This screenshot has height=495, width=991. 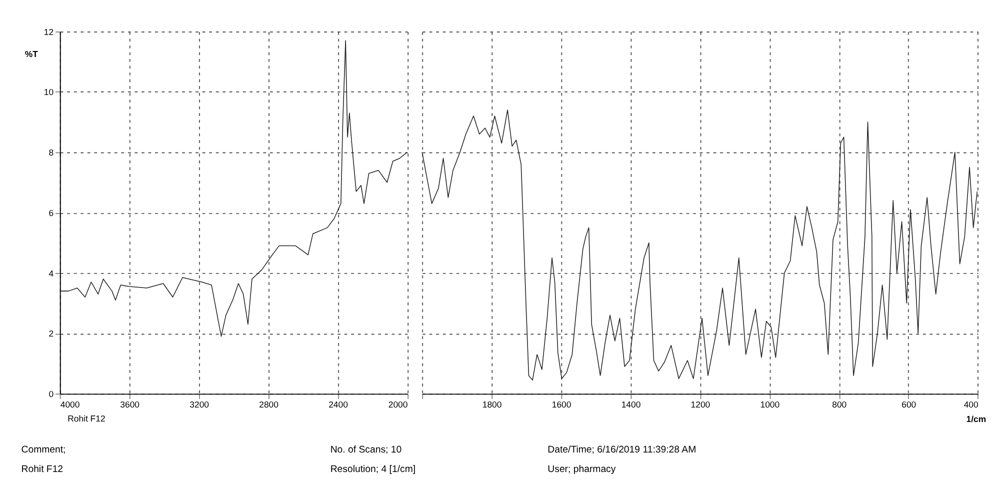 What do you see at coordinates (51, 153) in the screenshot?
I see `y-tick-label: 8` at bounding box center [51, 153].